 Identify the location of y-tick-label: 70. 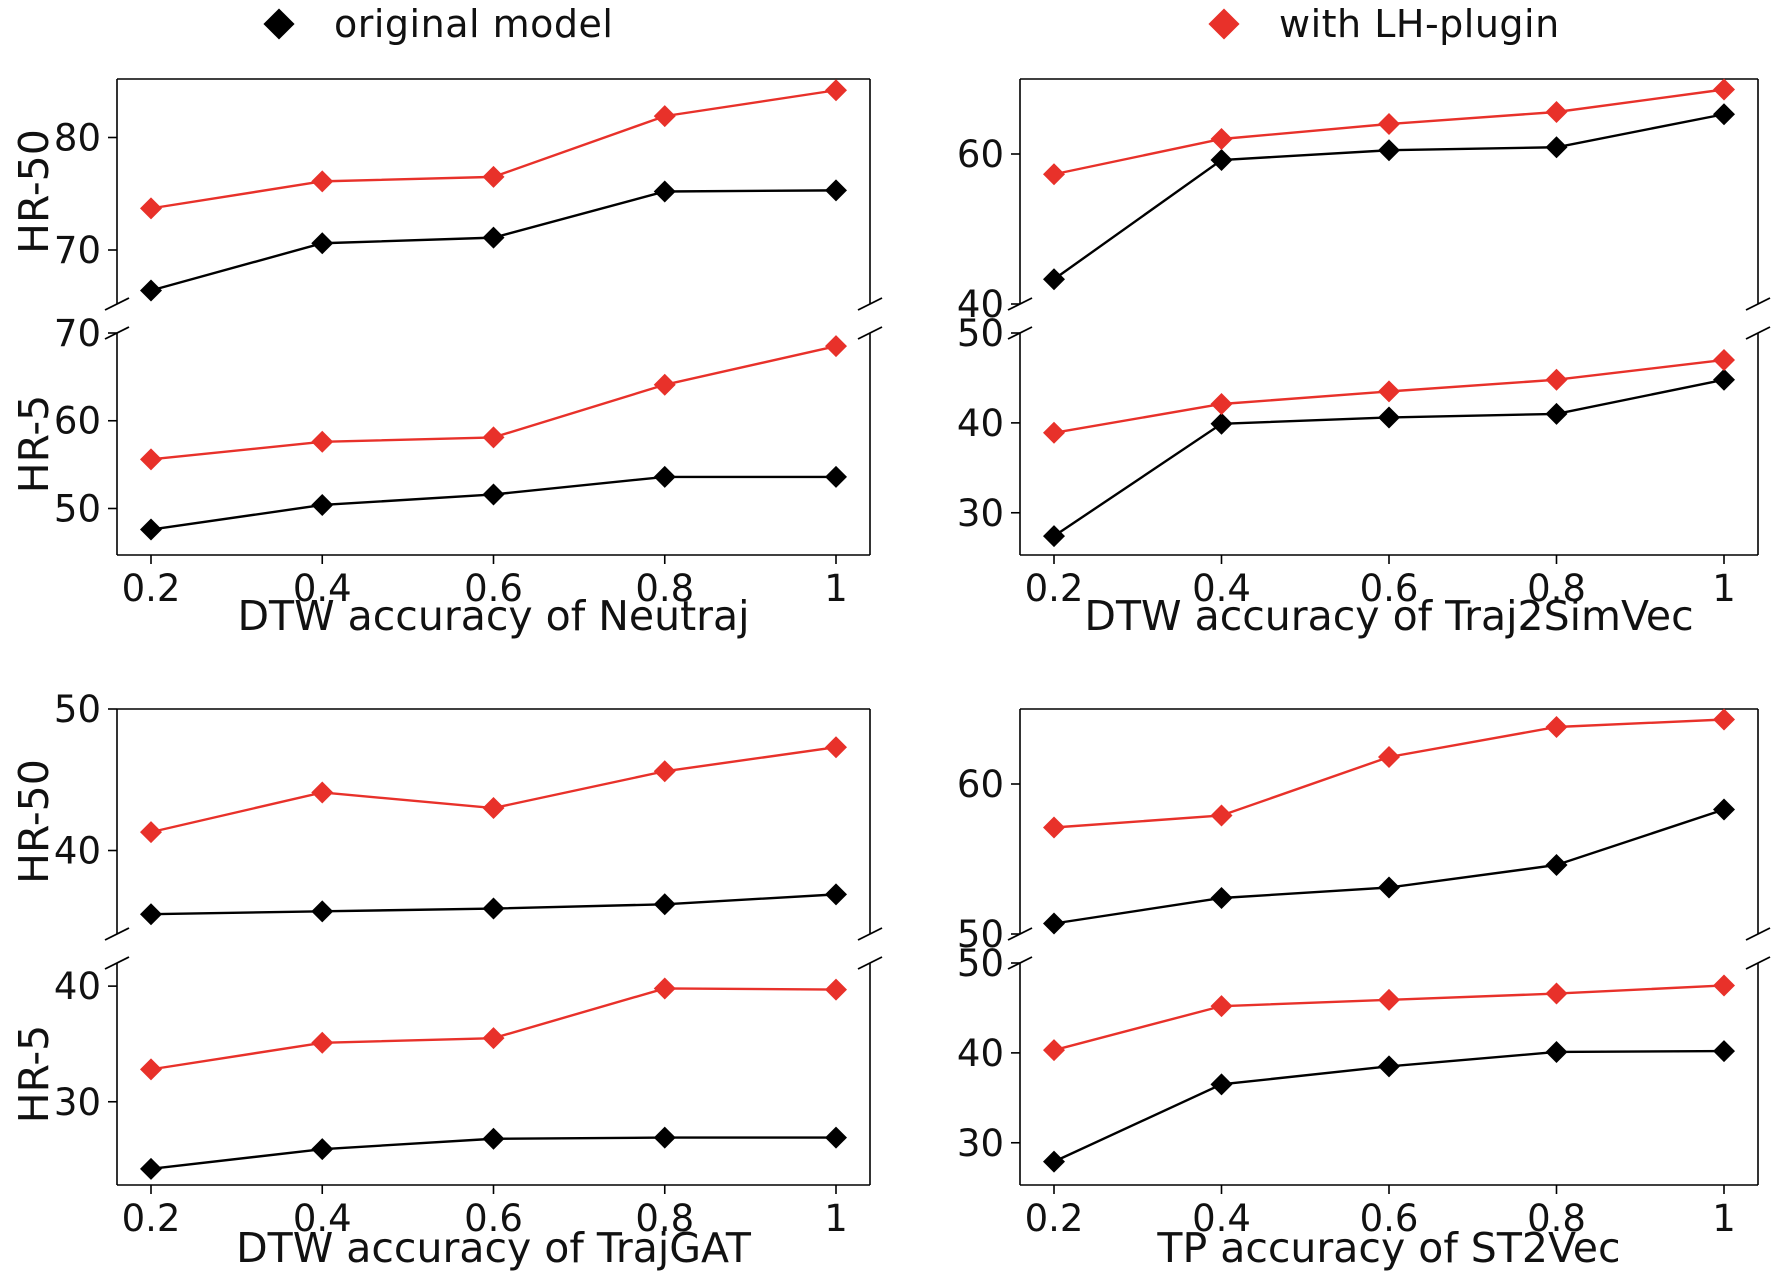
(77, 333).